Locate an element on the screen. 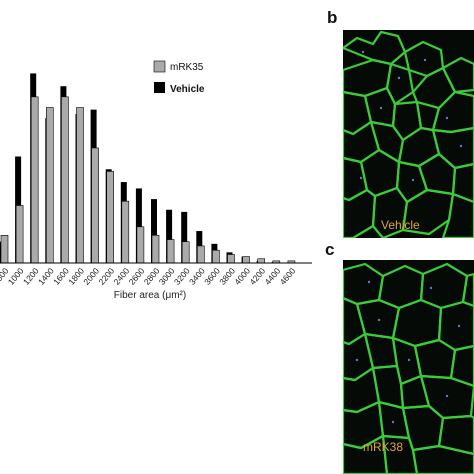  x-tick-label-1000: 1000 is located at coordinates (16, 276).